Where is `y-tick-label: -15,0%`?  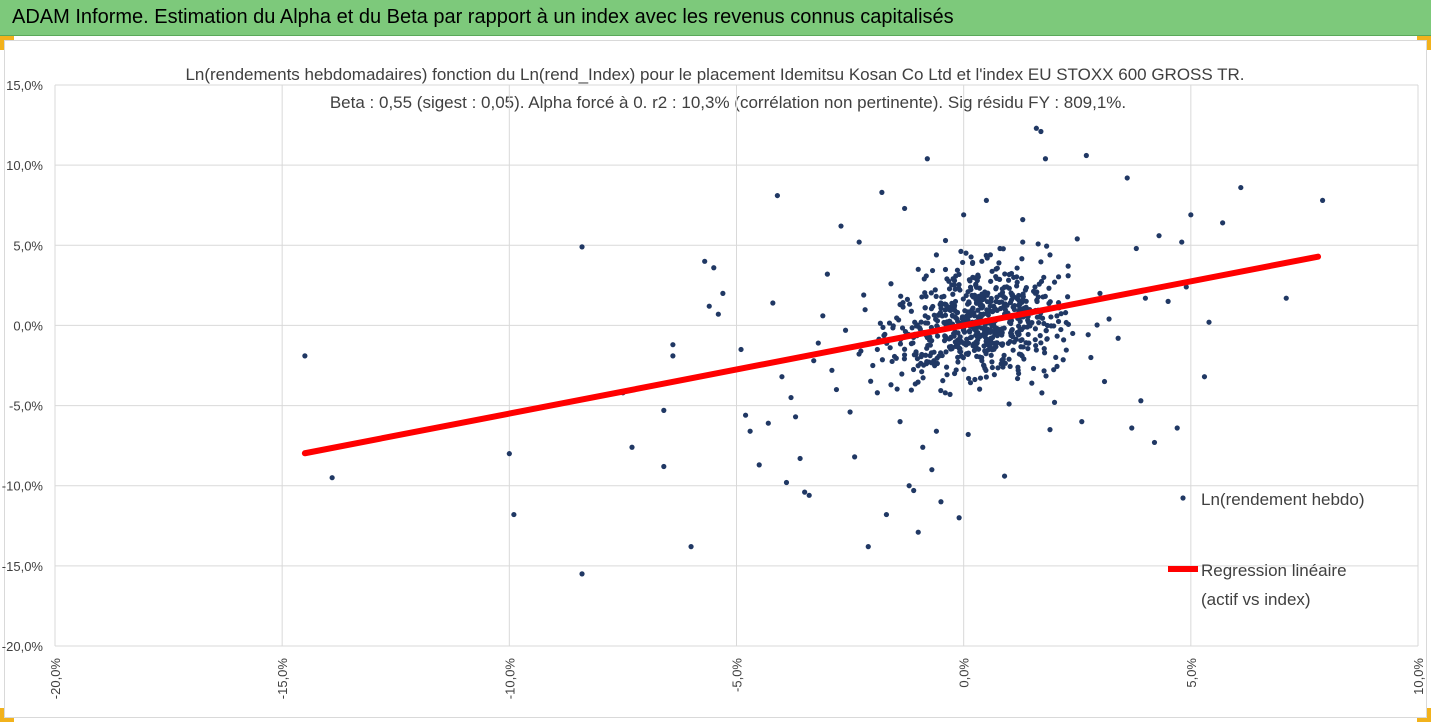 y-tick-label: -15,0% is located at coordinates (23, 566).